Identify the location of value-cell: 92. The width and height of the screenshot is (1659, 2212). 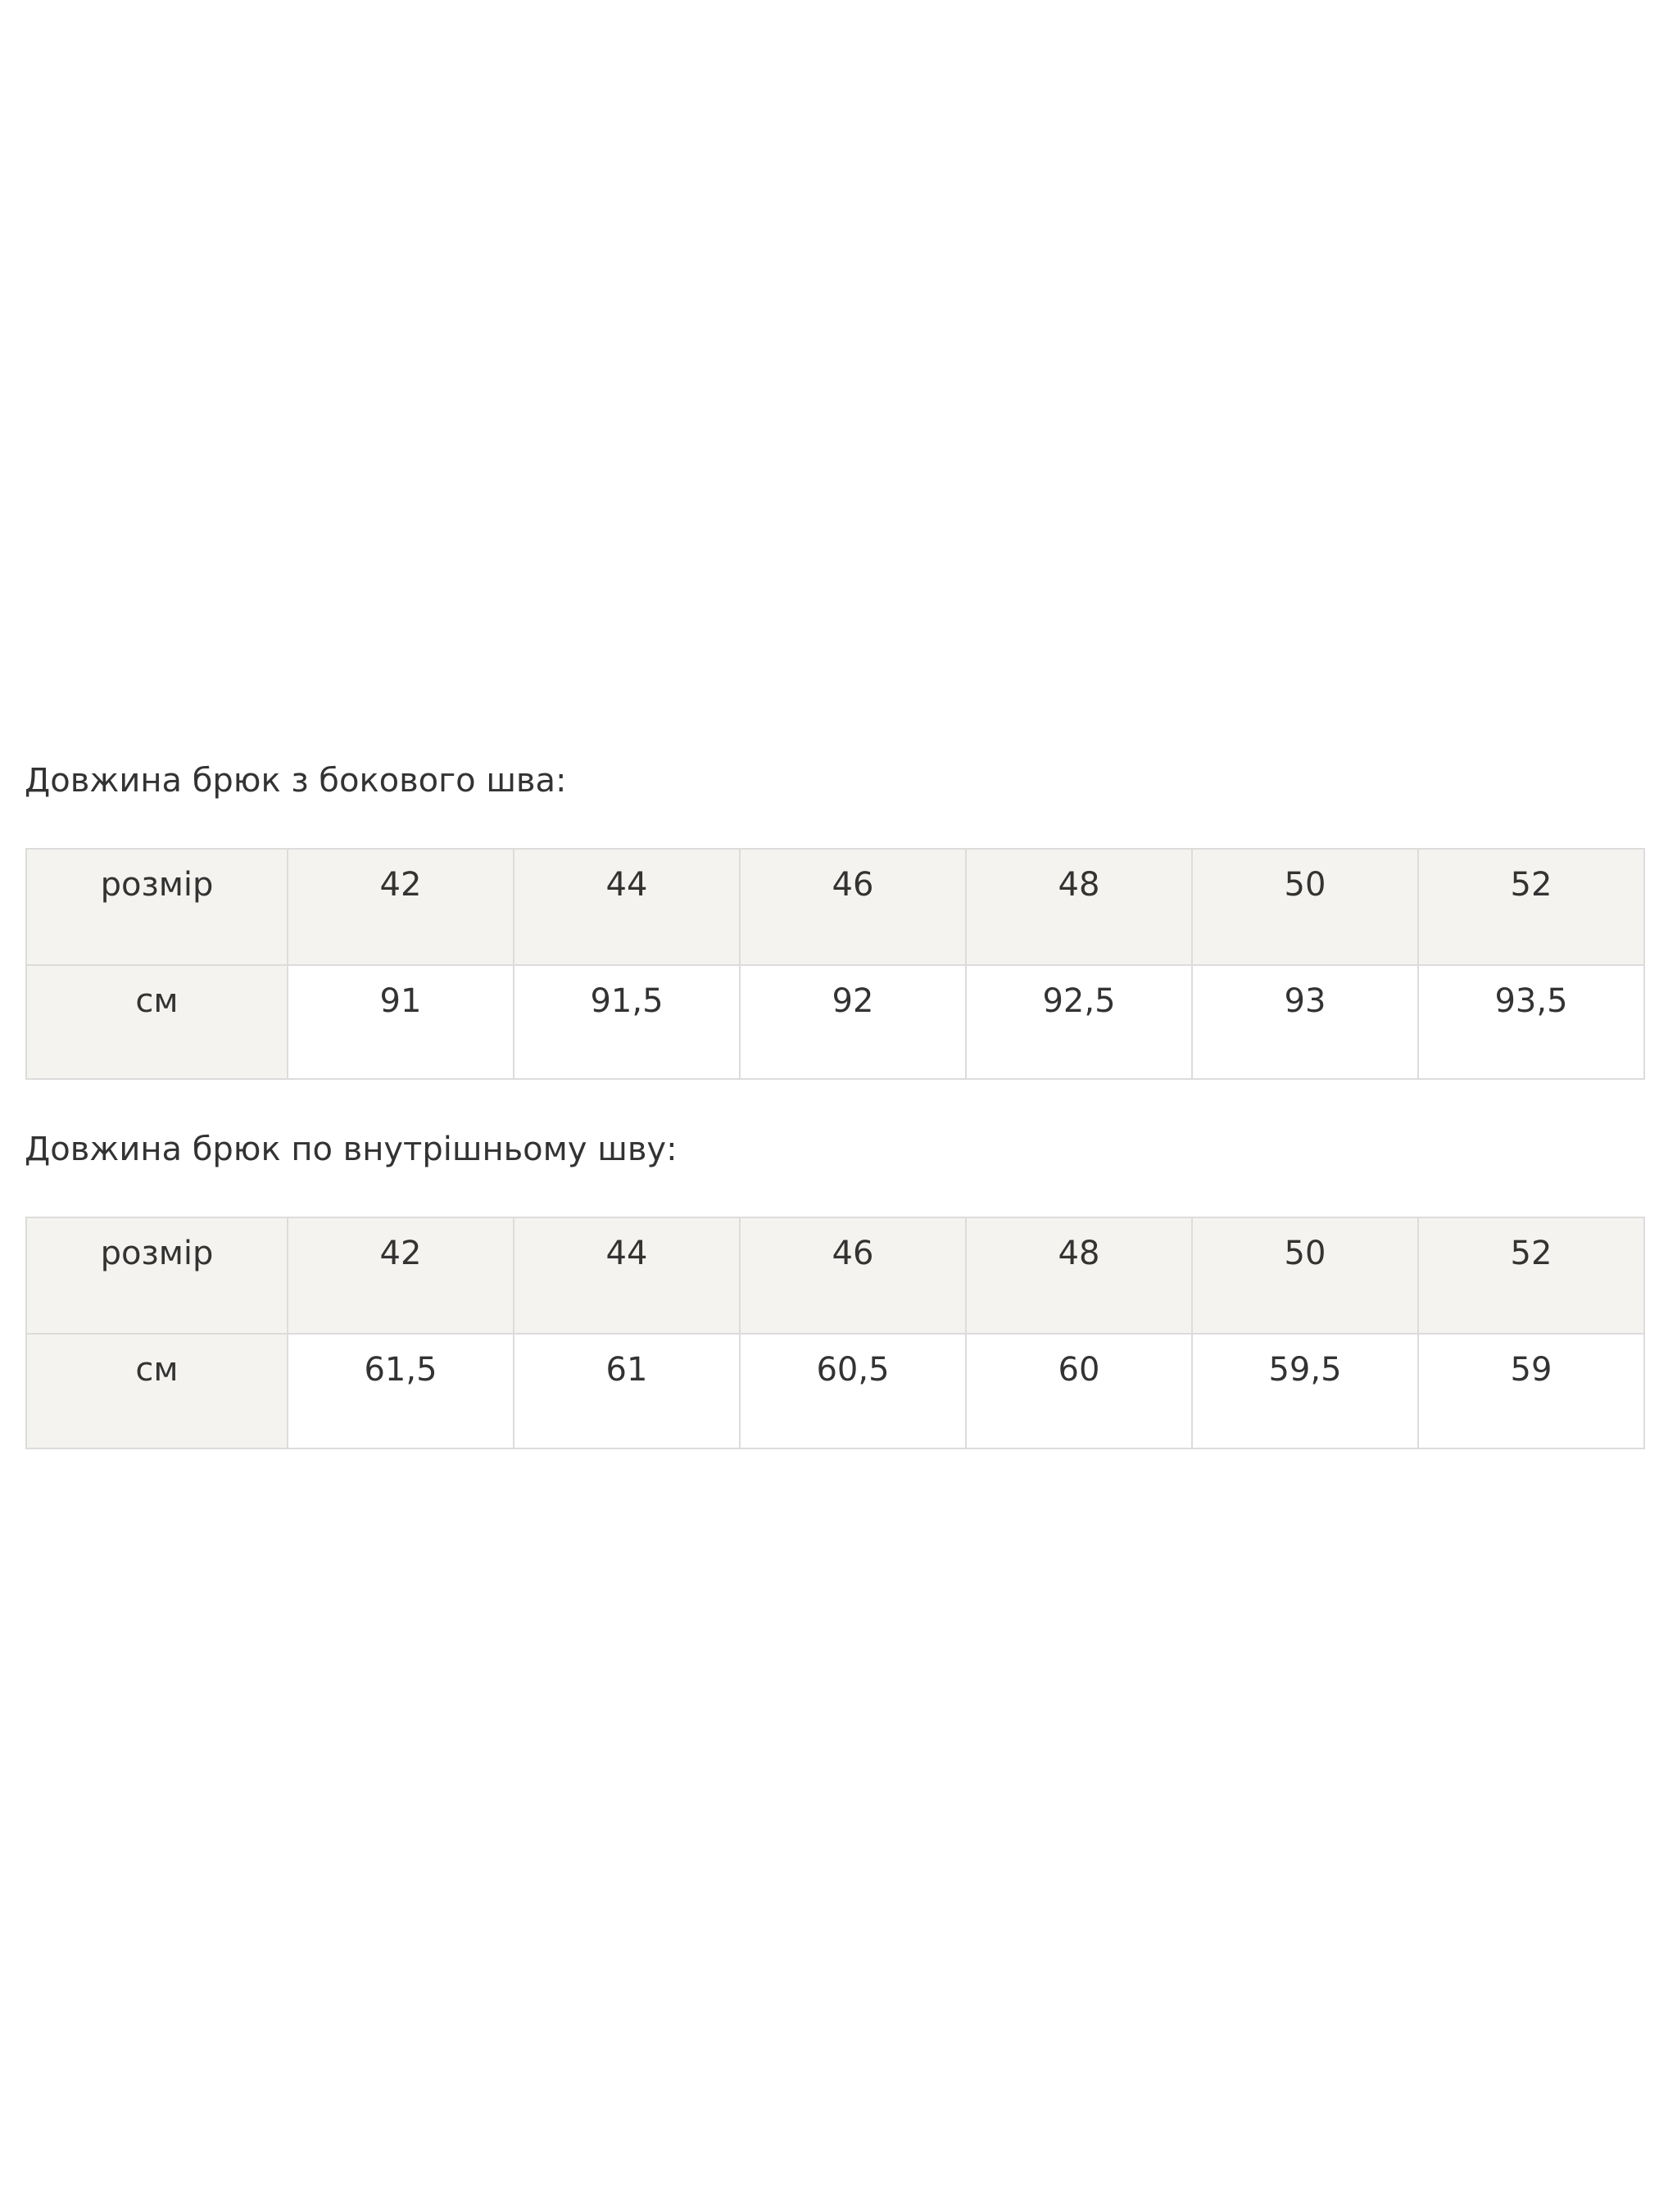
(853, 1022).